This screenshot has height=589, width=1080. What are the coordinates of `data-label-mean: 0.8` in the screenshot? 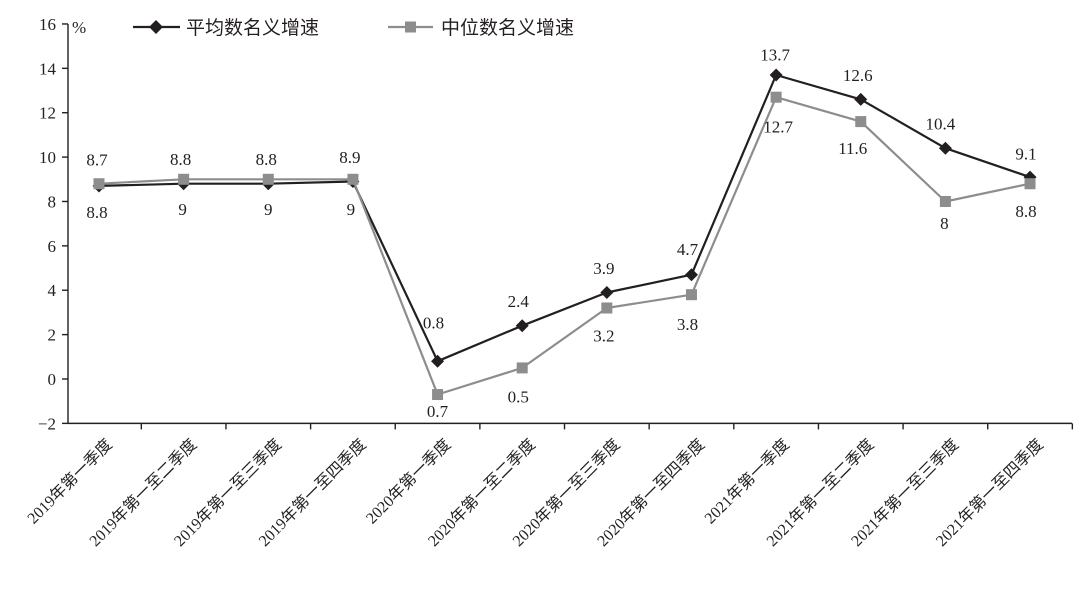 It's located at (433, 323).